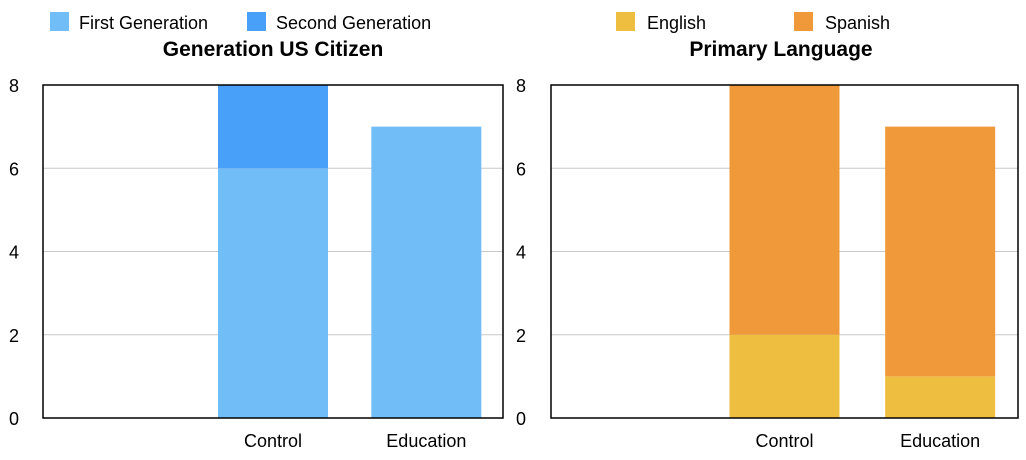 The image size is (1026, 460). Describe the element at coordinates (143, 23) in the screenshot. I see `legend-label: First Generation` at that location.